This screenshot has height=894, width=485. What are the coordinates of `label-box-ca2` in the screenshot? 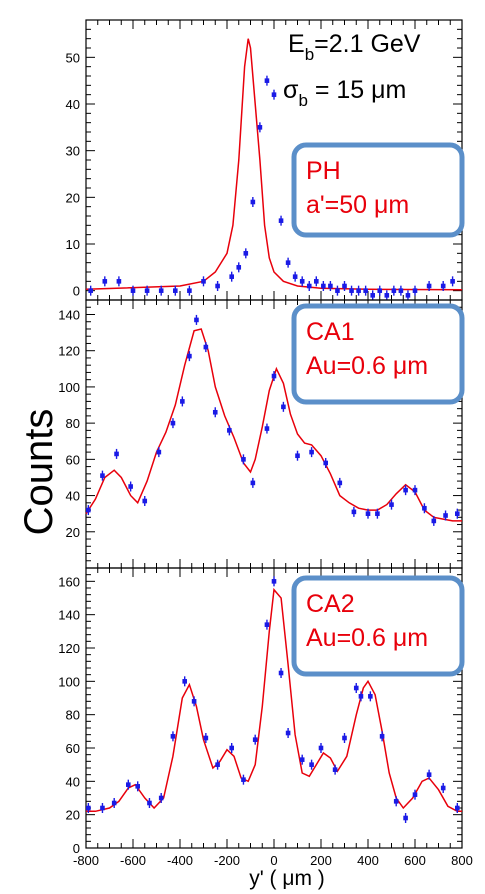 It's located at (378, 626).